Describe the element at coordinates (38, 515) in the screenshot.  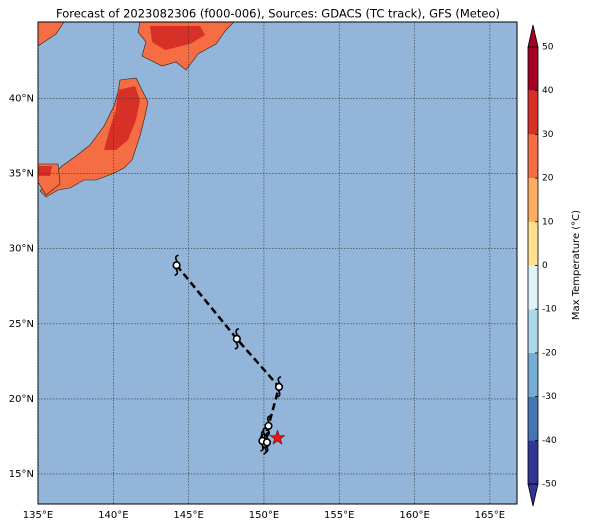
I see `x-tick-label: 135°E` at that location.